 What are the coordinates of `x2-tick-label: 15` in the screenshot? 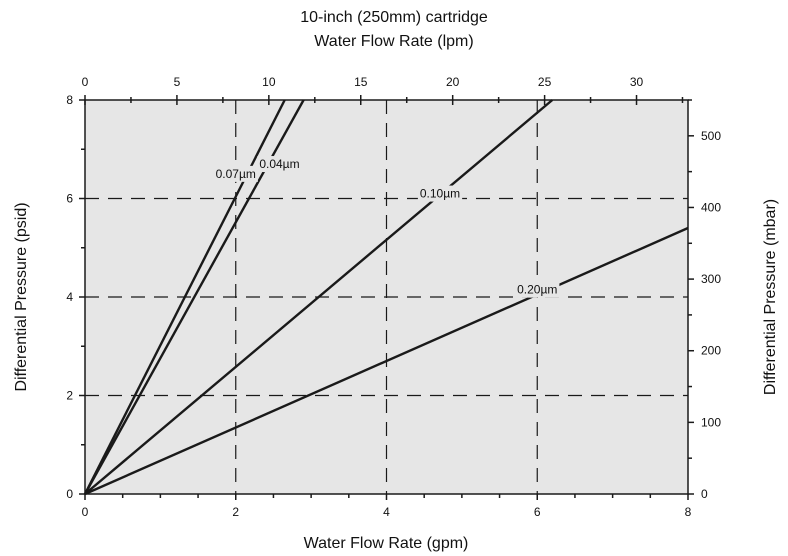 It's located at (361, 82).